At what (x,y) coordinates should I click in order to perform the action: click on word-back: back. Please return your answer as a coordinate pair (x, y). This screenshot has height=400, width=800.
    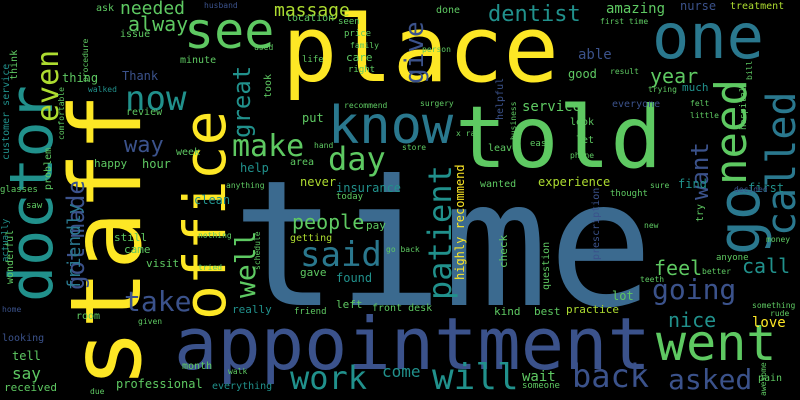
    Looking at the image, I should click on (611, 376).